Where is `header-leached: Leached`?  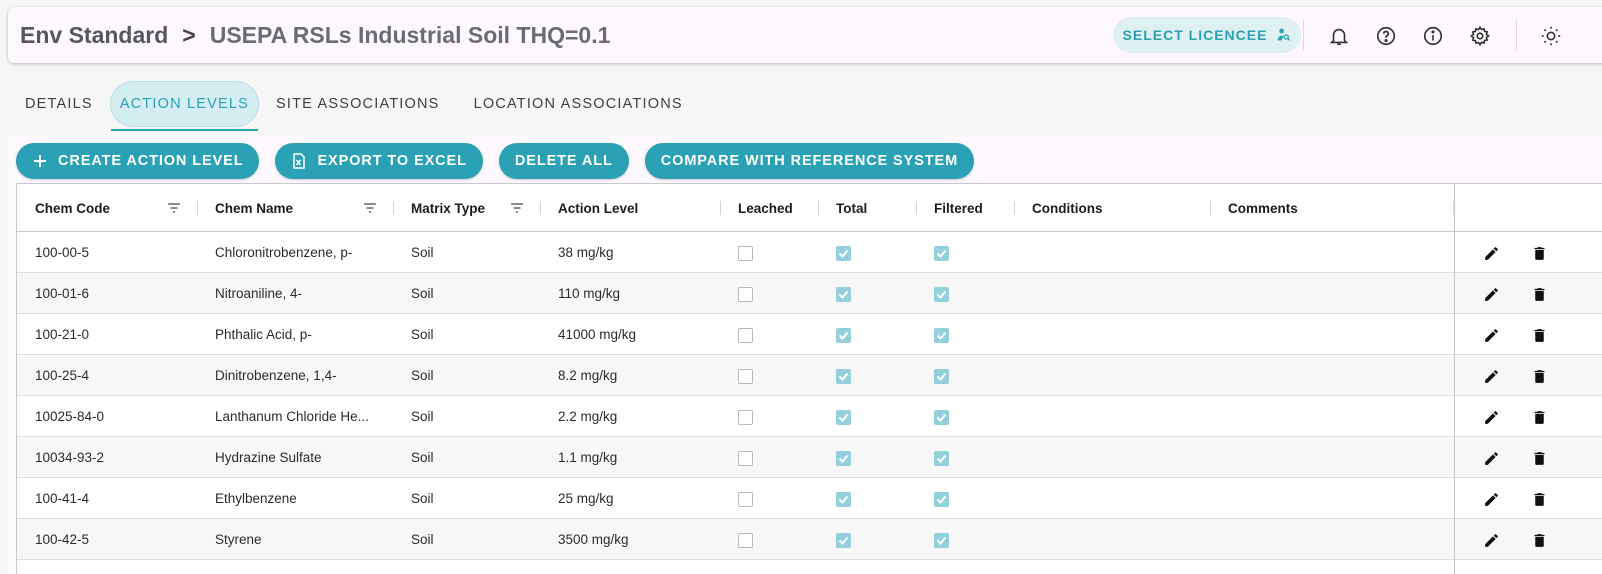 header-leached: Leached is located at coordinates (765, 208).